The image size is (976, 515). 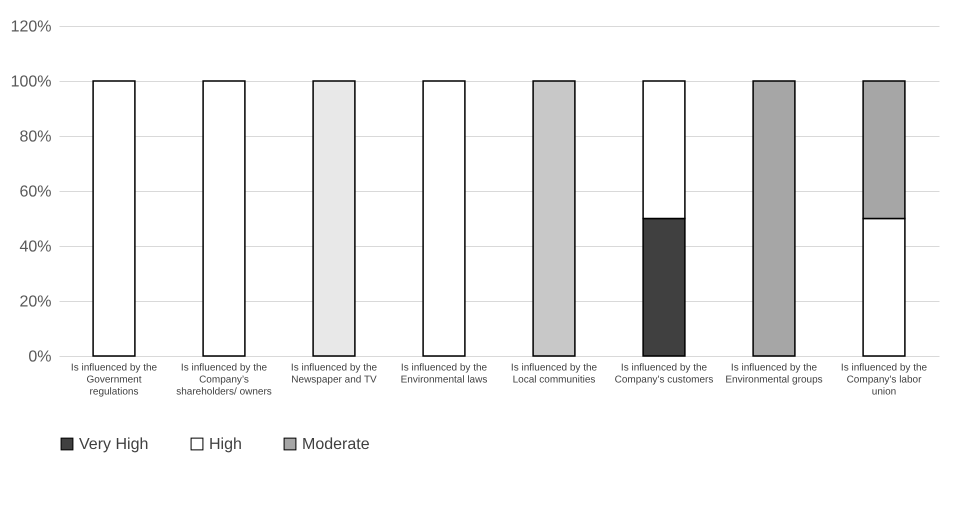 What do you see at coordinates (40, 357) in the screenshot?
I see `y-tick-label: 0%` at bounding box center [40, 357].